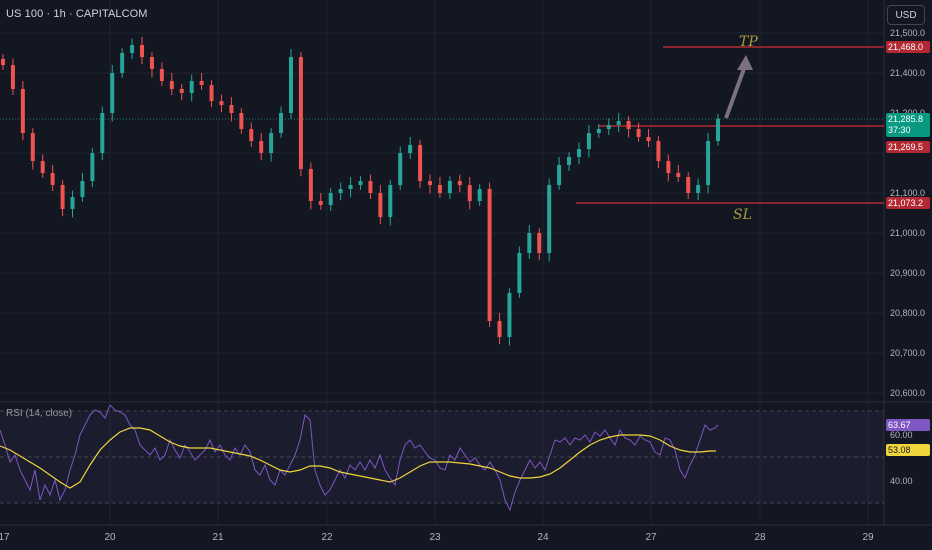 This screenshot has height=550, width=932. What do you see at coordinates (908, 353) in the screenshot?
I see `price-tick: 20,700.0` at bounding box center [908, 353].